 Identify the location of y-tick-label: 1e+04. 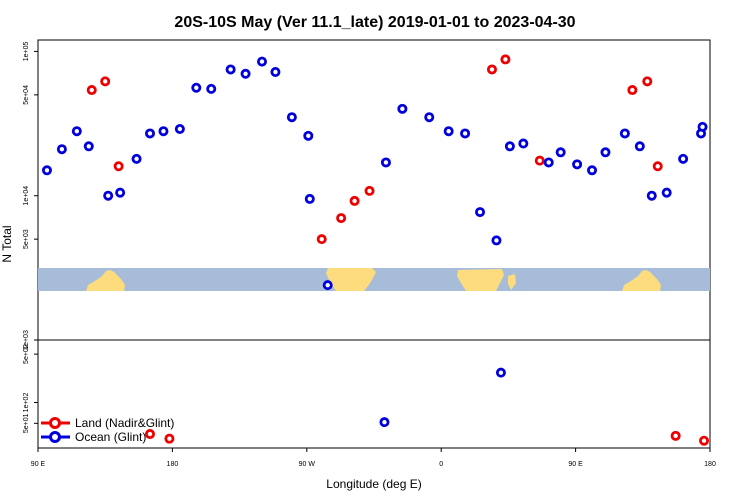
(26, 196).